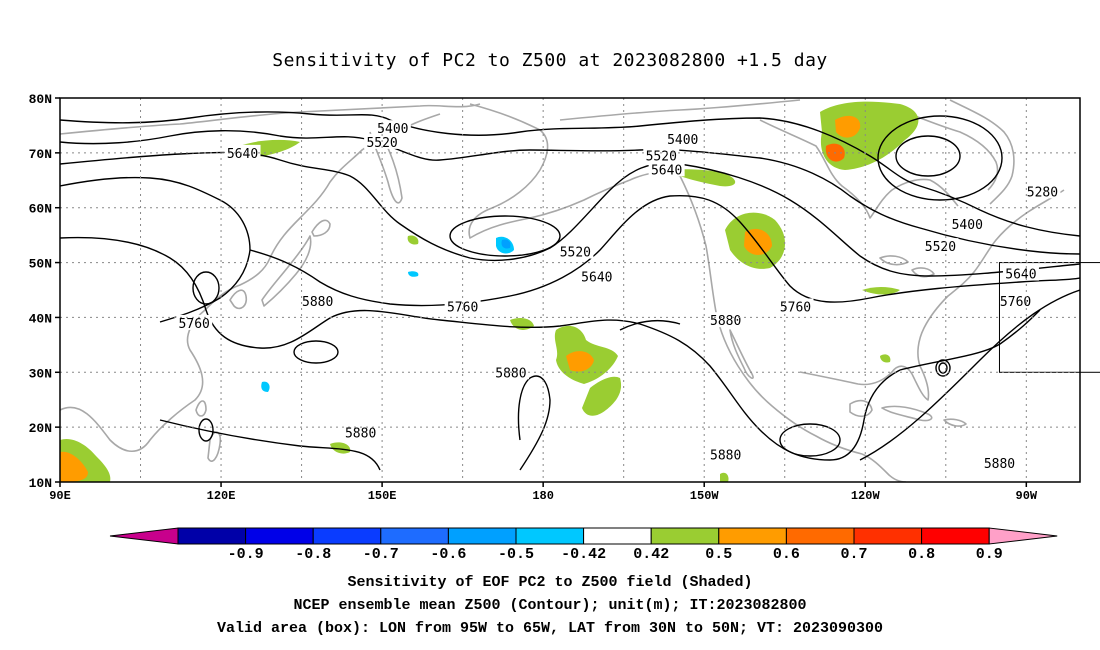 The height and width of the screenshot is (650, 1100). Describe the element at coordinates (718, 554) in the screenshot. I see `colorbar-label: 0.5` at that location.